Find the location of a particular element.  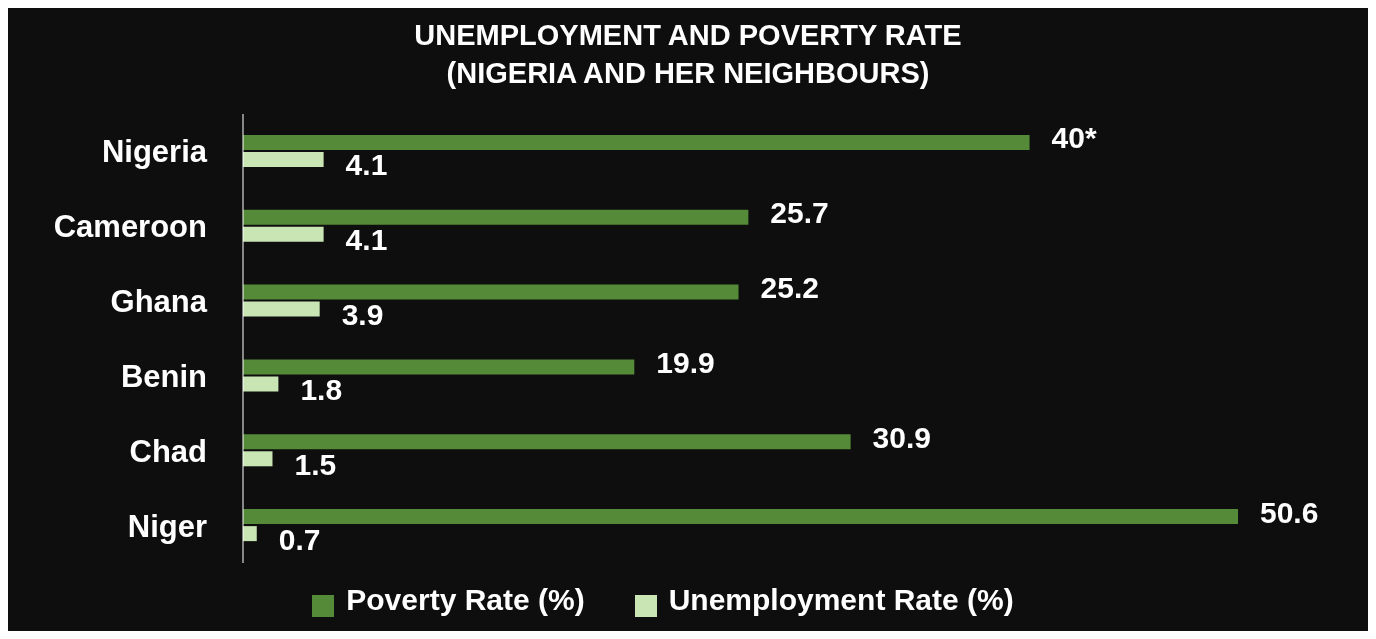

data-label: 50.6 is located at coordinates (1289, 512).